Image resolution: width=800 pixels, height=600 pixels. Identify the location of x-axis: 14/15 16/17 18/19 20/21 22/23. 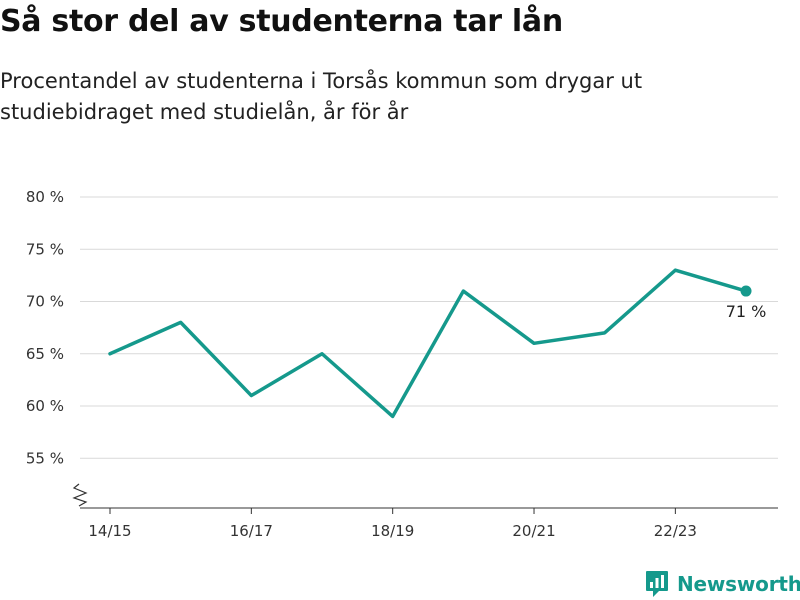
(425, 511).